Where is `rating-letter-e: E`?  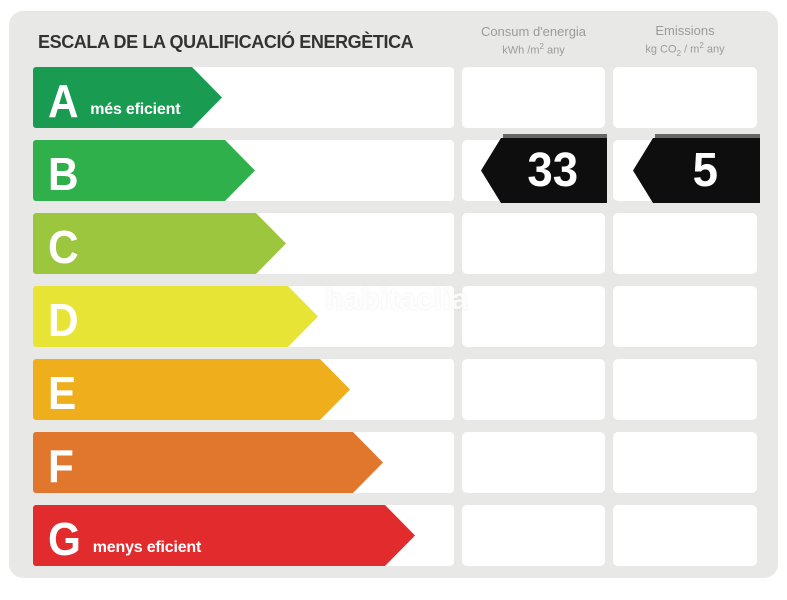
rating-letter-e: E is located at coordinates (62, 393).